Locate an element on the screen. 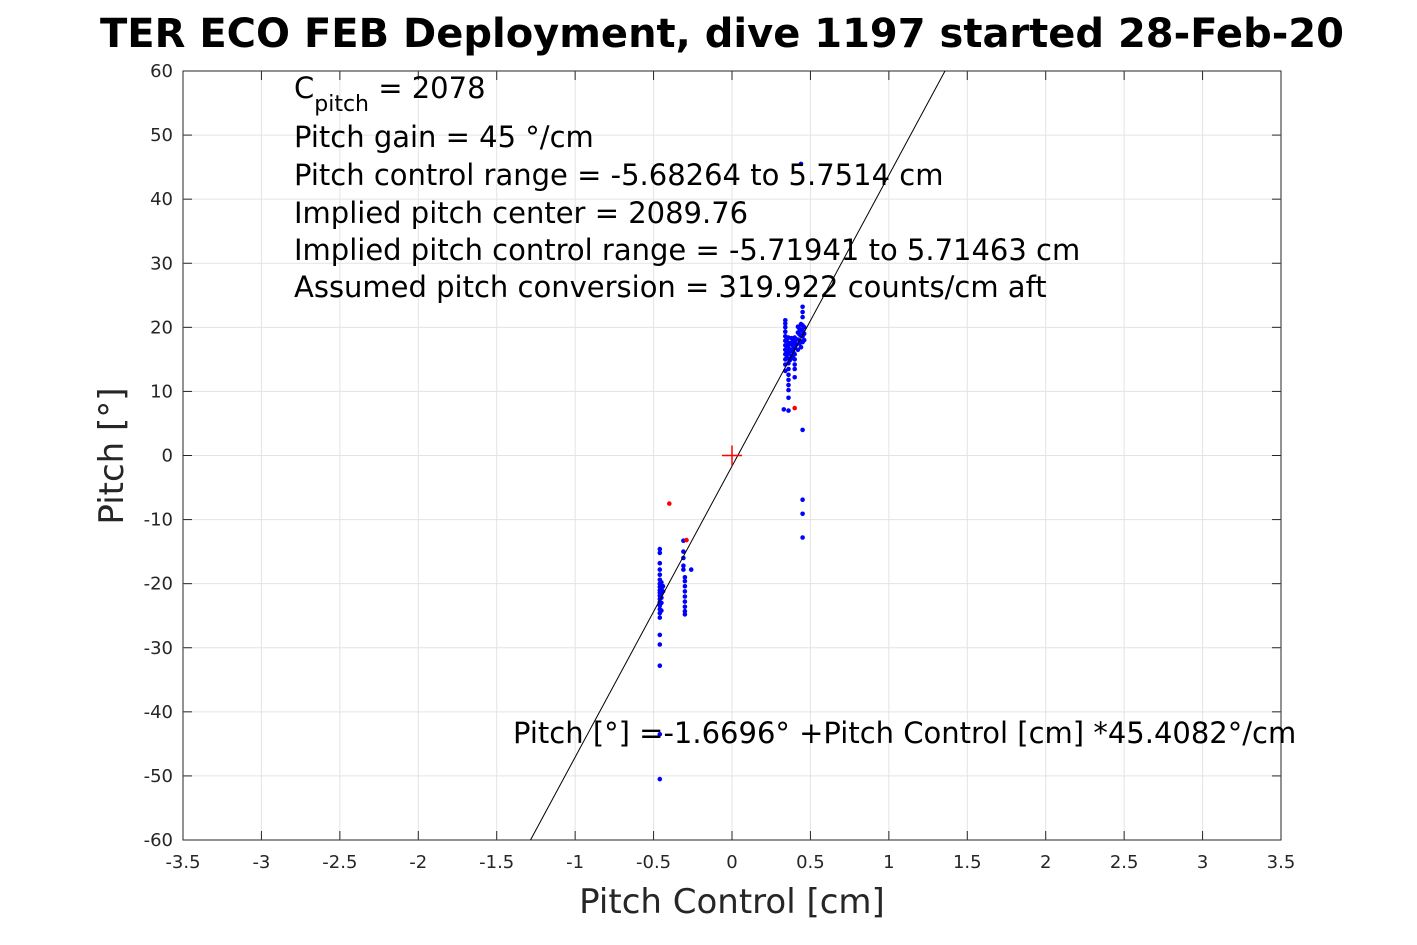 The image size is (1417, 945). y-tick-label: -10 is located at coordinates (158, 520).